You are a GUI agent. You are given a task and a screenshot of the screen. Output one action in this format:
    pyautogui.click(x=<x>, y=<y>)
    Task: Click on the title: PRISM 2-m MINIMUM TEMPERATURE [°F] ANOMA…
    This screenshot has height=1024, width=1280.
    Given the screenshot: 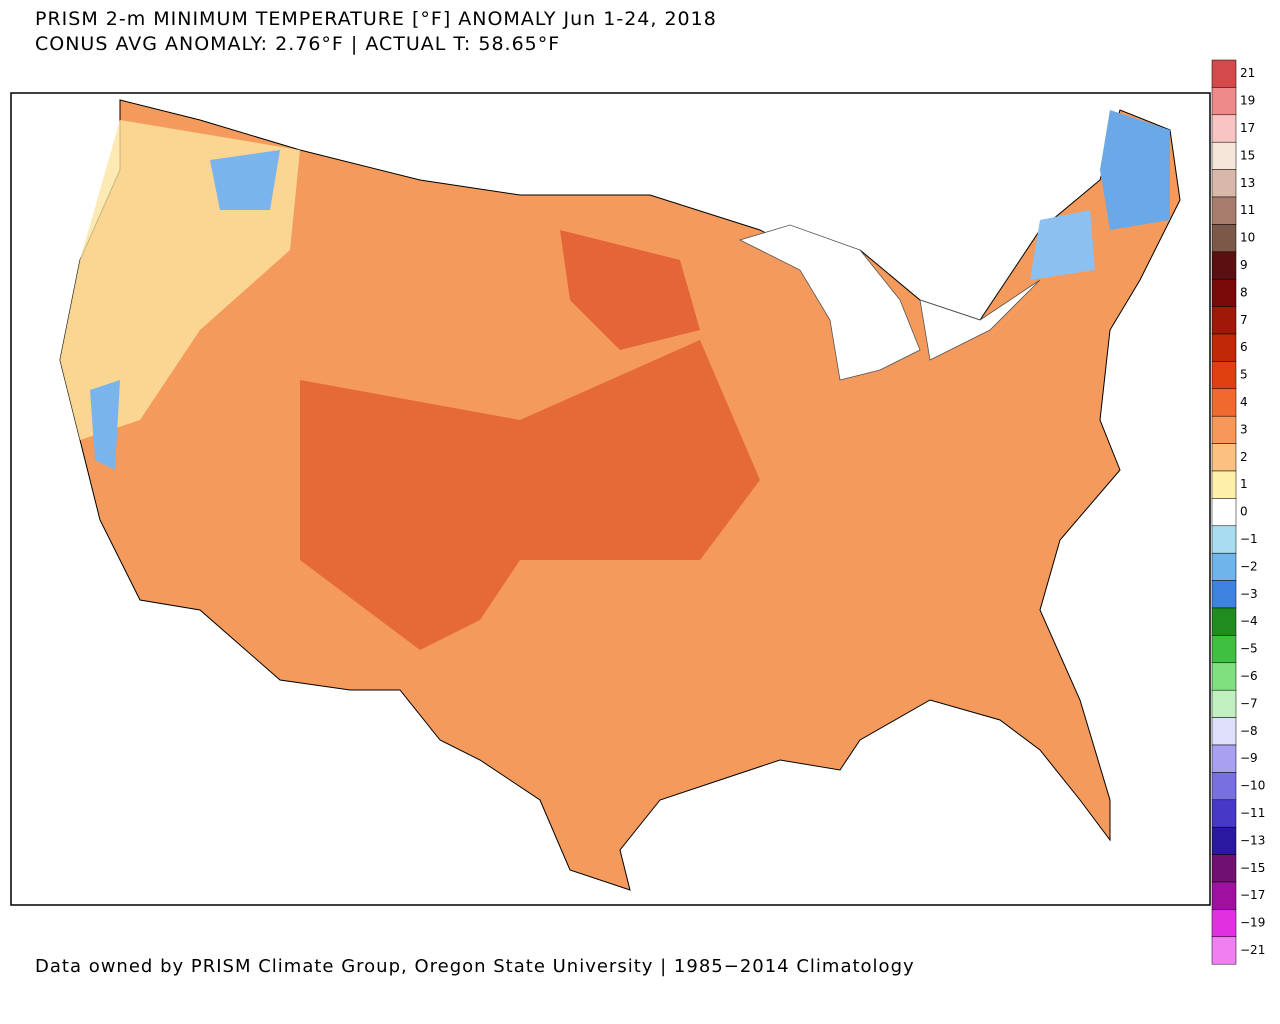 What is the action you would take?
    pyautogui.click(x=376, y=19)
    